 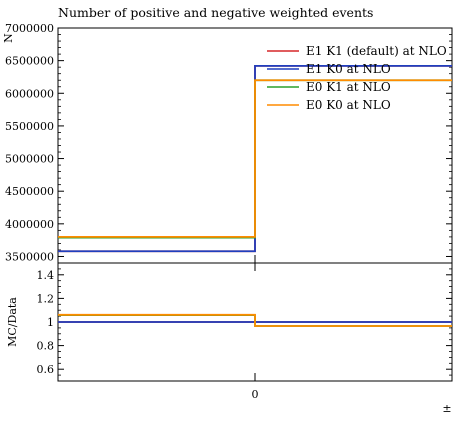 What do you see at coordinates (446, 408) in the screenshot?
I see `x-axis-label: ±` at bounding box center [446, 408].